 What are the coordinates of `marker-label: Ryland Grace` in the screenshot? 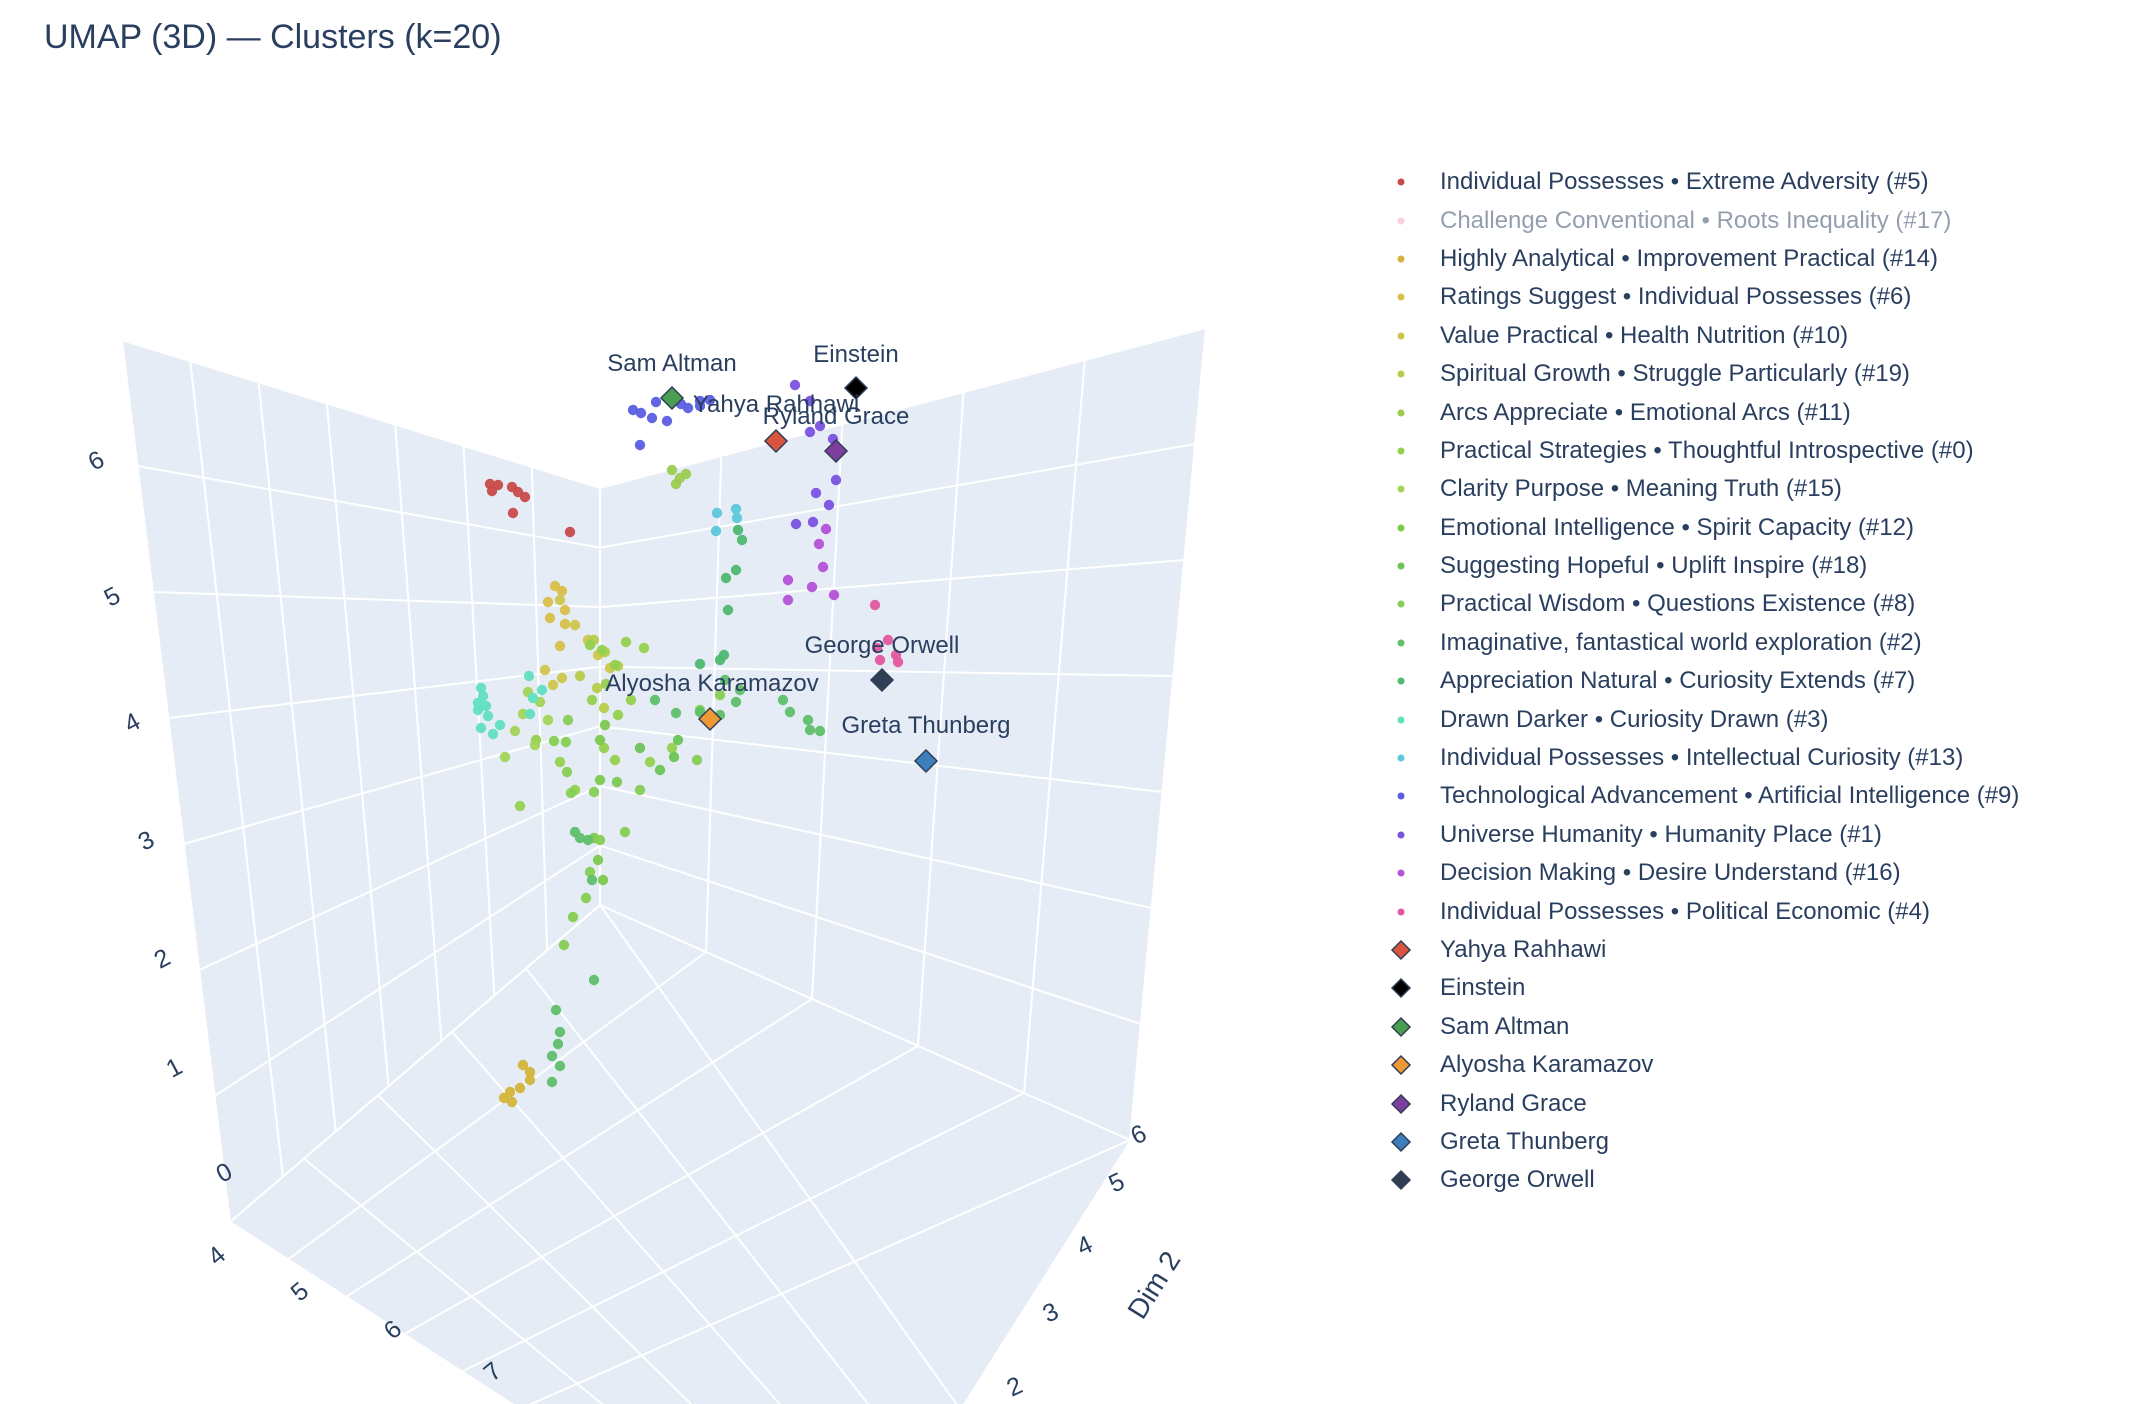 It's located at (836, 416).